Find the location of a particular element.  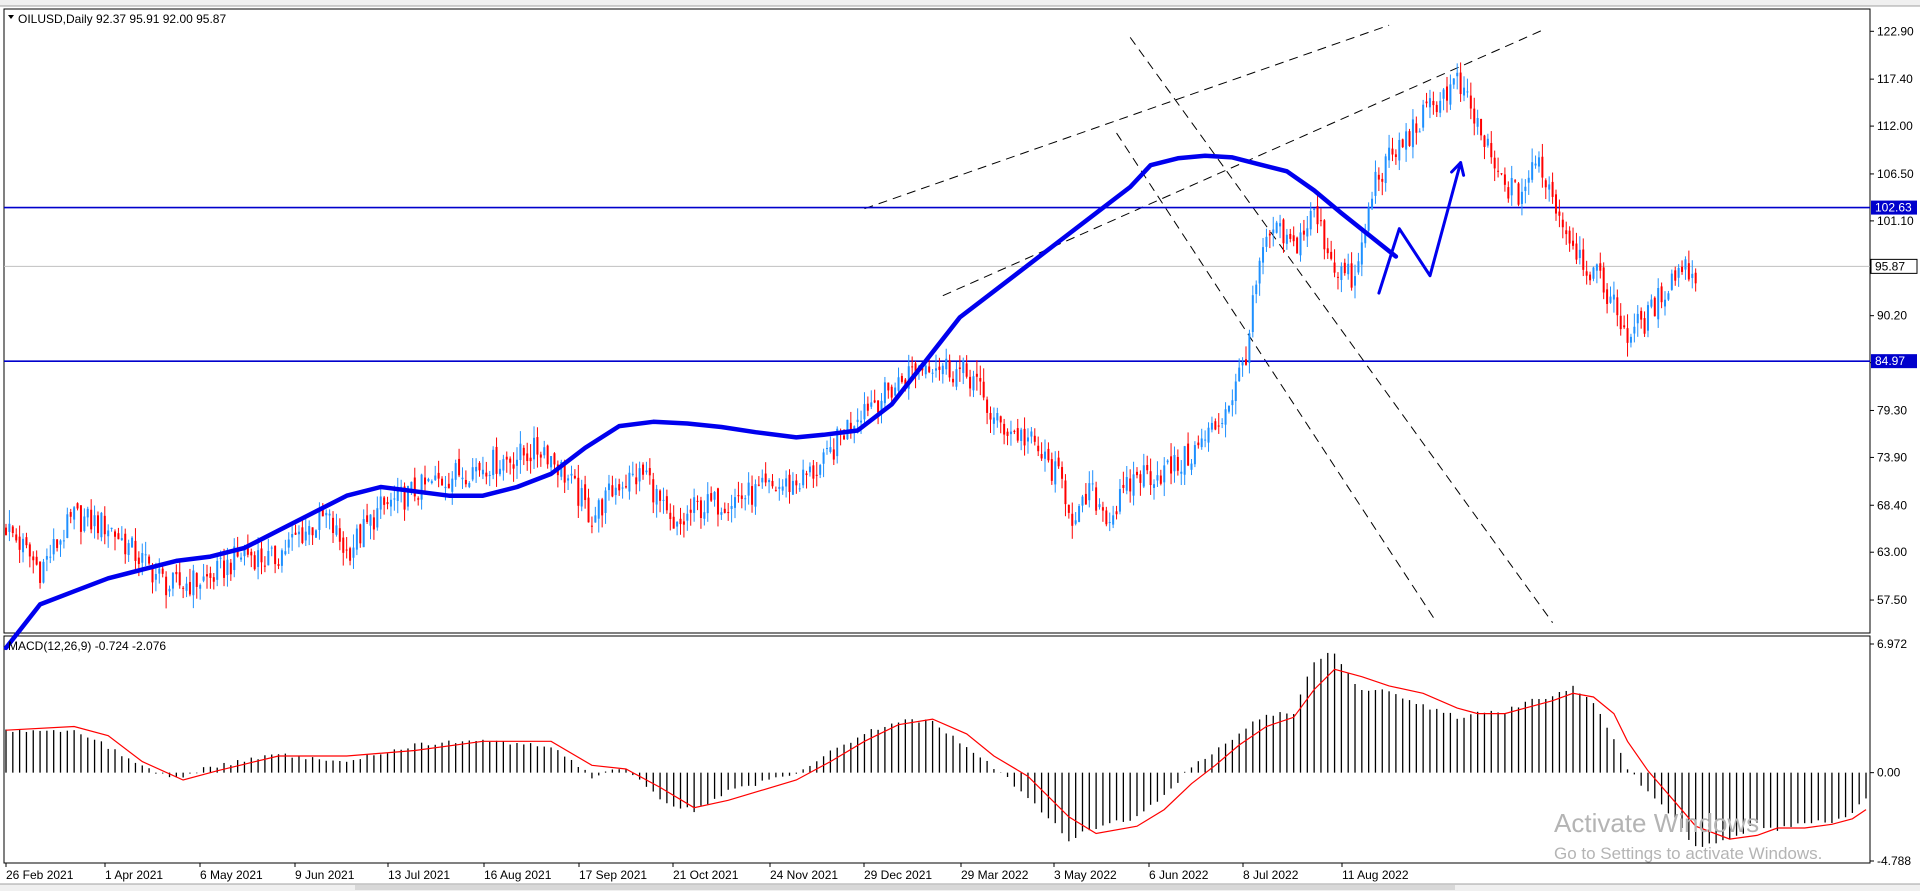

price-tick-label: 79.30 is located at coordinates (1892, 410).